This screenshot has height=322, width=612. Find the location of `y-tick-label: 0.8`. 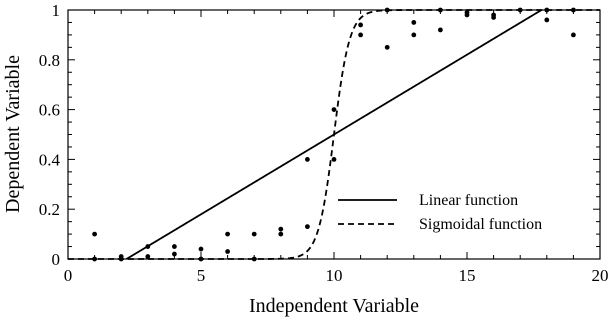

y-tick-label: 0.8 is located at coordinates (49, 60).